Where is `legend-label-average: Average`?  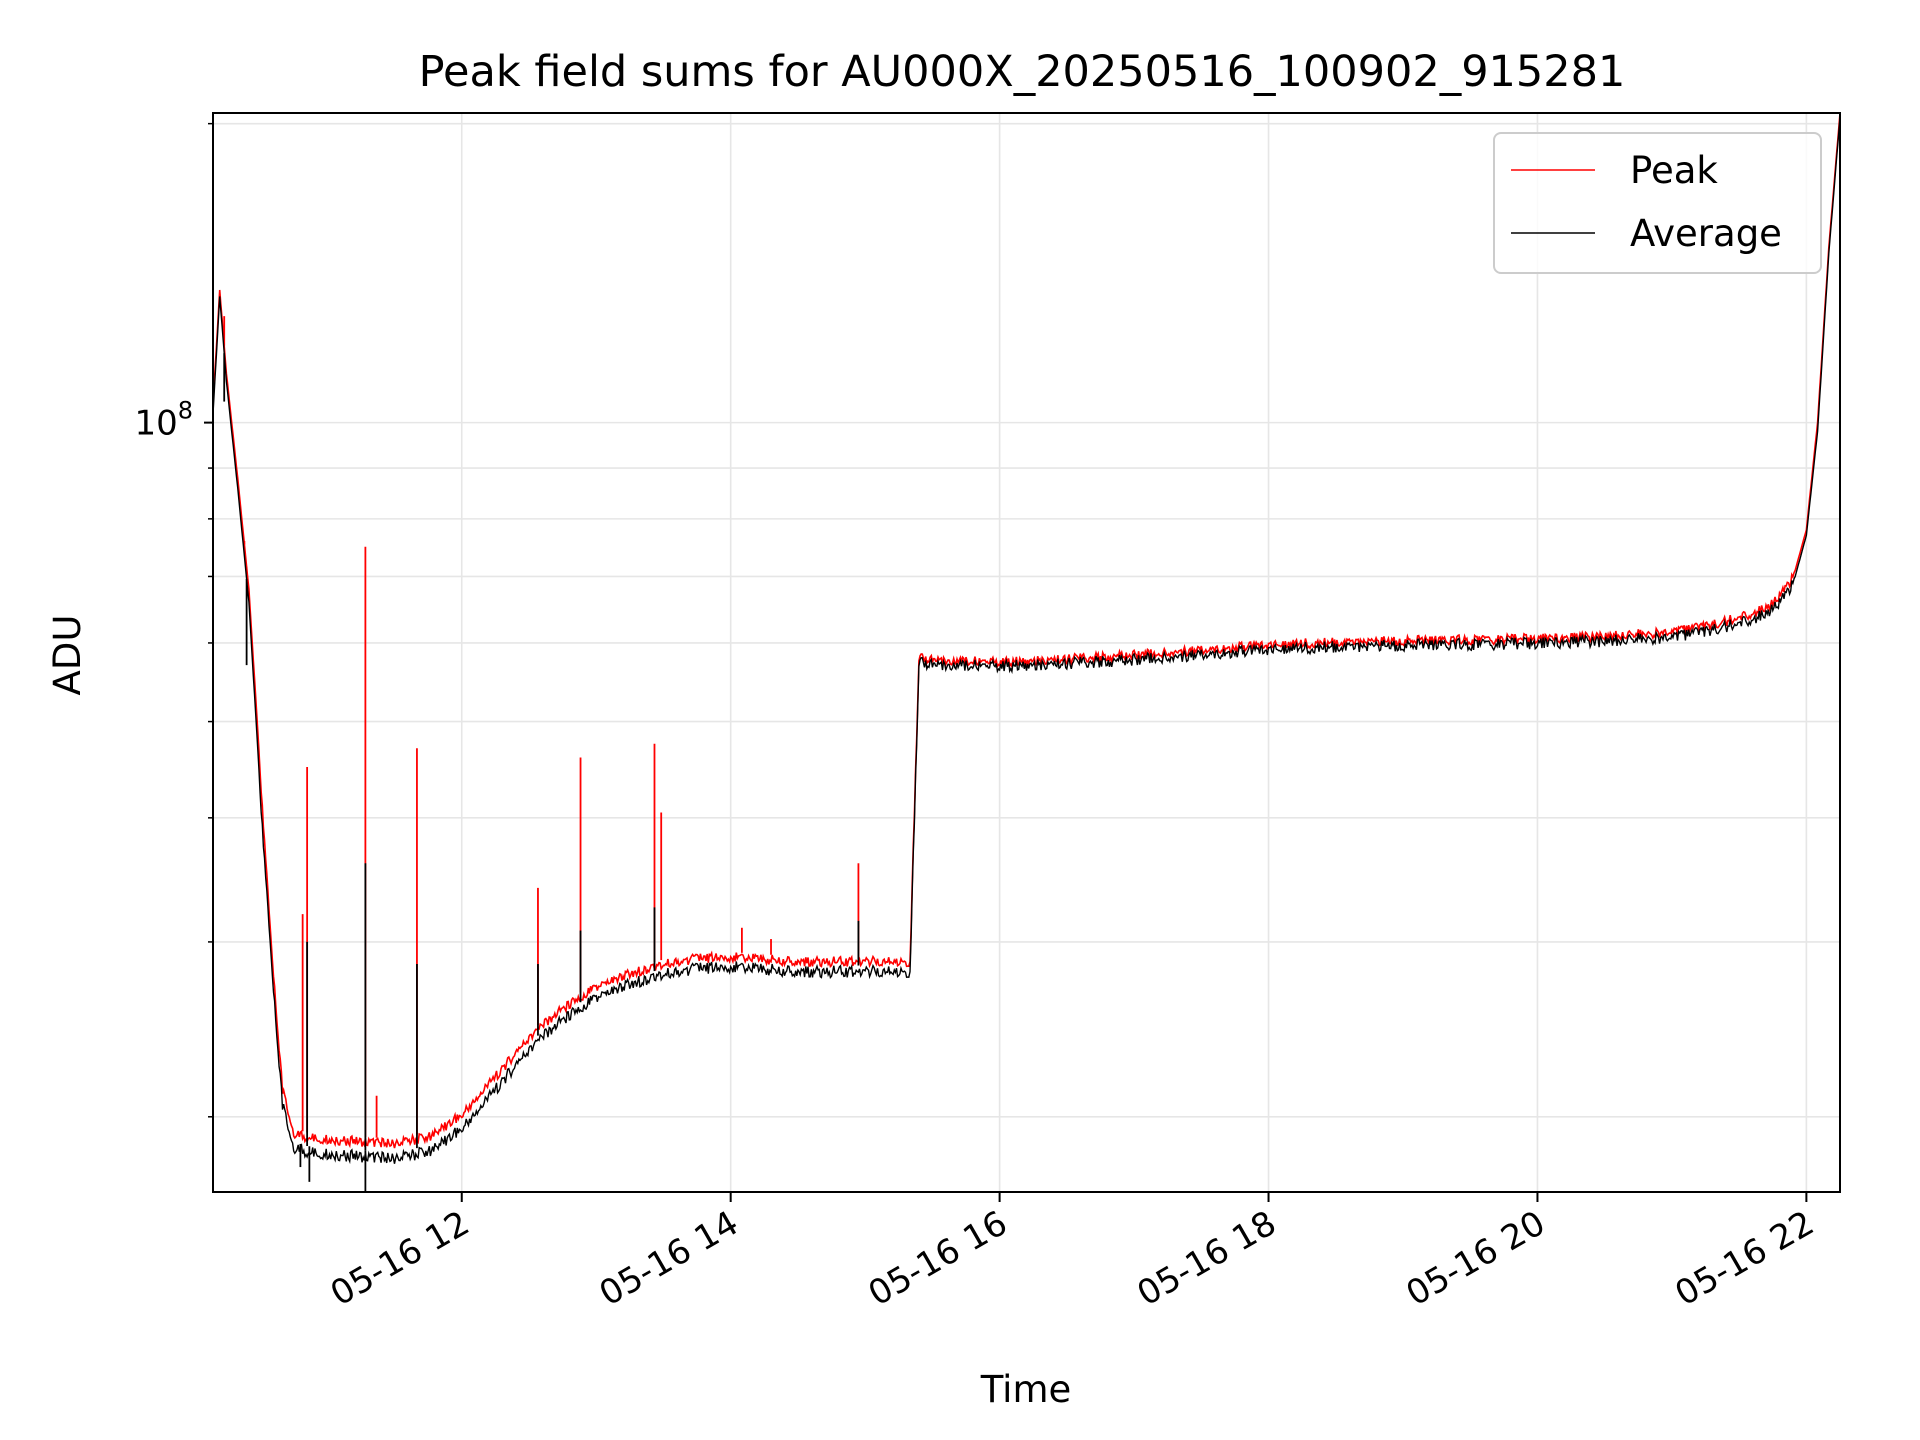 legend-label-average: Average is located at coordinates (1706, 233).